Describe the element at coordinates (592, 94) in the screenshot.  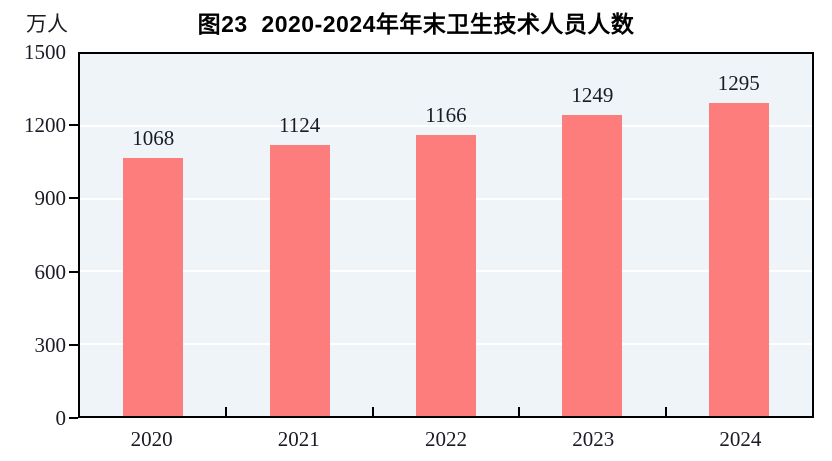
I see `bar-value-label-2023: 1249` at that location.